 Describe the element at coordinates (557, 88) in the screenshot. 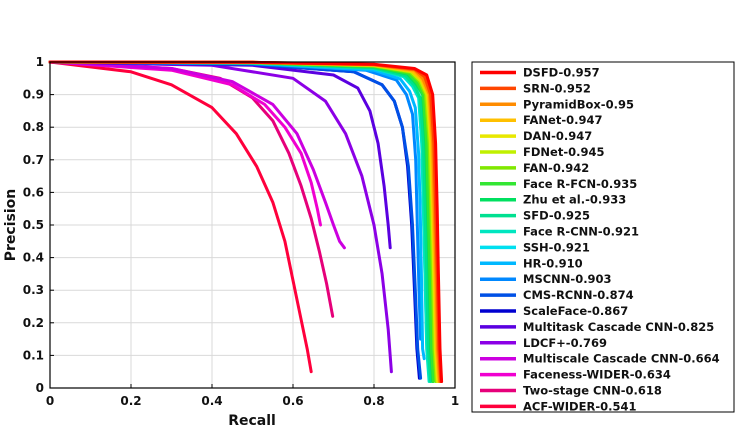

I see `legend-label: SRN-0.952` at that location.